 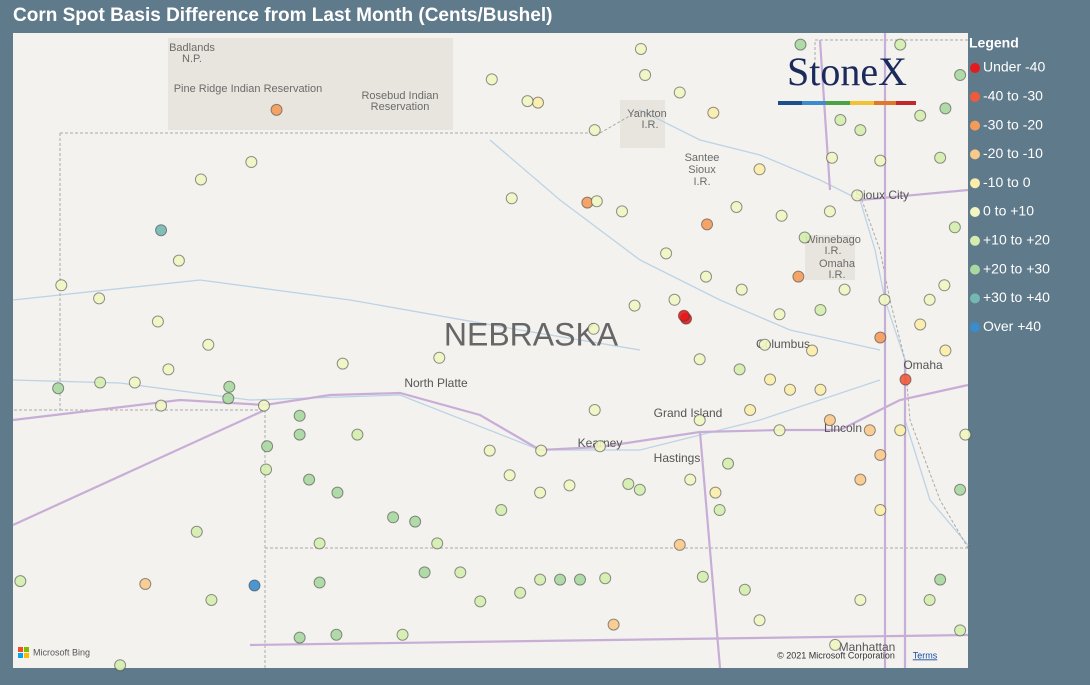 I want to click on logo: StoneX, so click(x=847, y=77).